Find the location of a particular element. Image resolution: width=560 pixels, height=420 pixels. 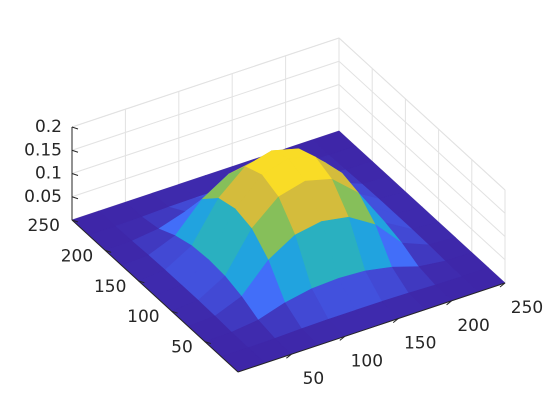

x-tick-label: 50 is located at coordinates (314, 379).